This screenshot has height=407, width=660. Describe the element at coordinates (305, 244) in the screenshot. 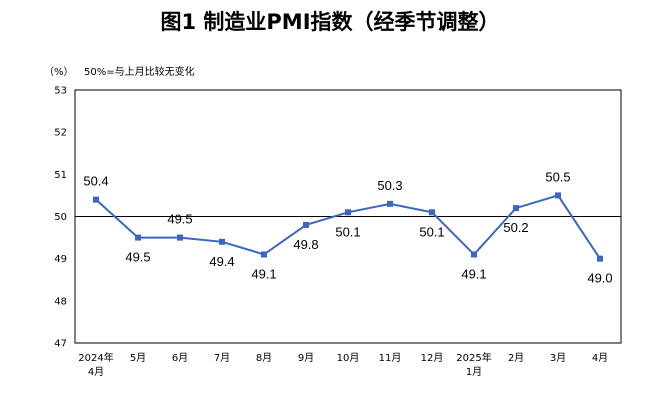

I see `data-label: 49.8` at that location.